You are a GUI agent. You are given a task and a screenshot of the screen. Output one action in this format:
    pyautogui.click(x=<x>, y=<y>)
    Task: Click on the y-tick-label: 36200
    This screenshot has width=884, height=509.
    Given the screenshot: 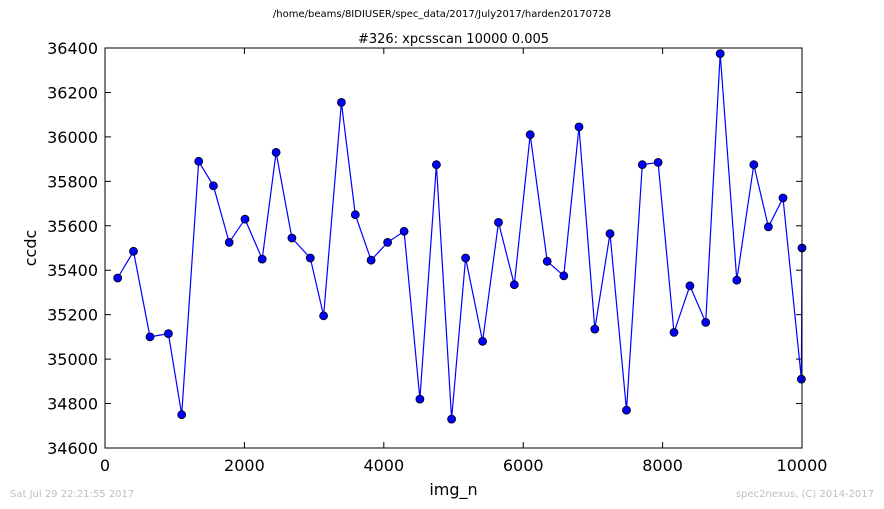 What is the action you would take?
    pyautogui.click(x=72, y=92)
    